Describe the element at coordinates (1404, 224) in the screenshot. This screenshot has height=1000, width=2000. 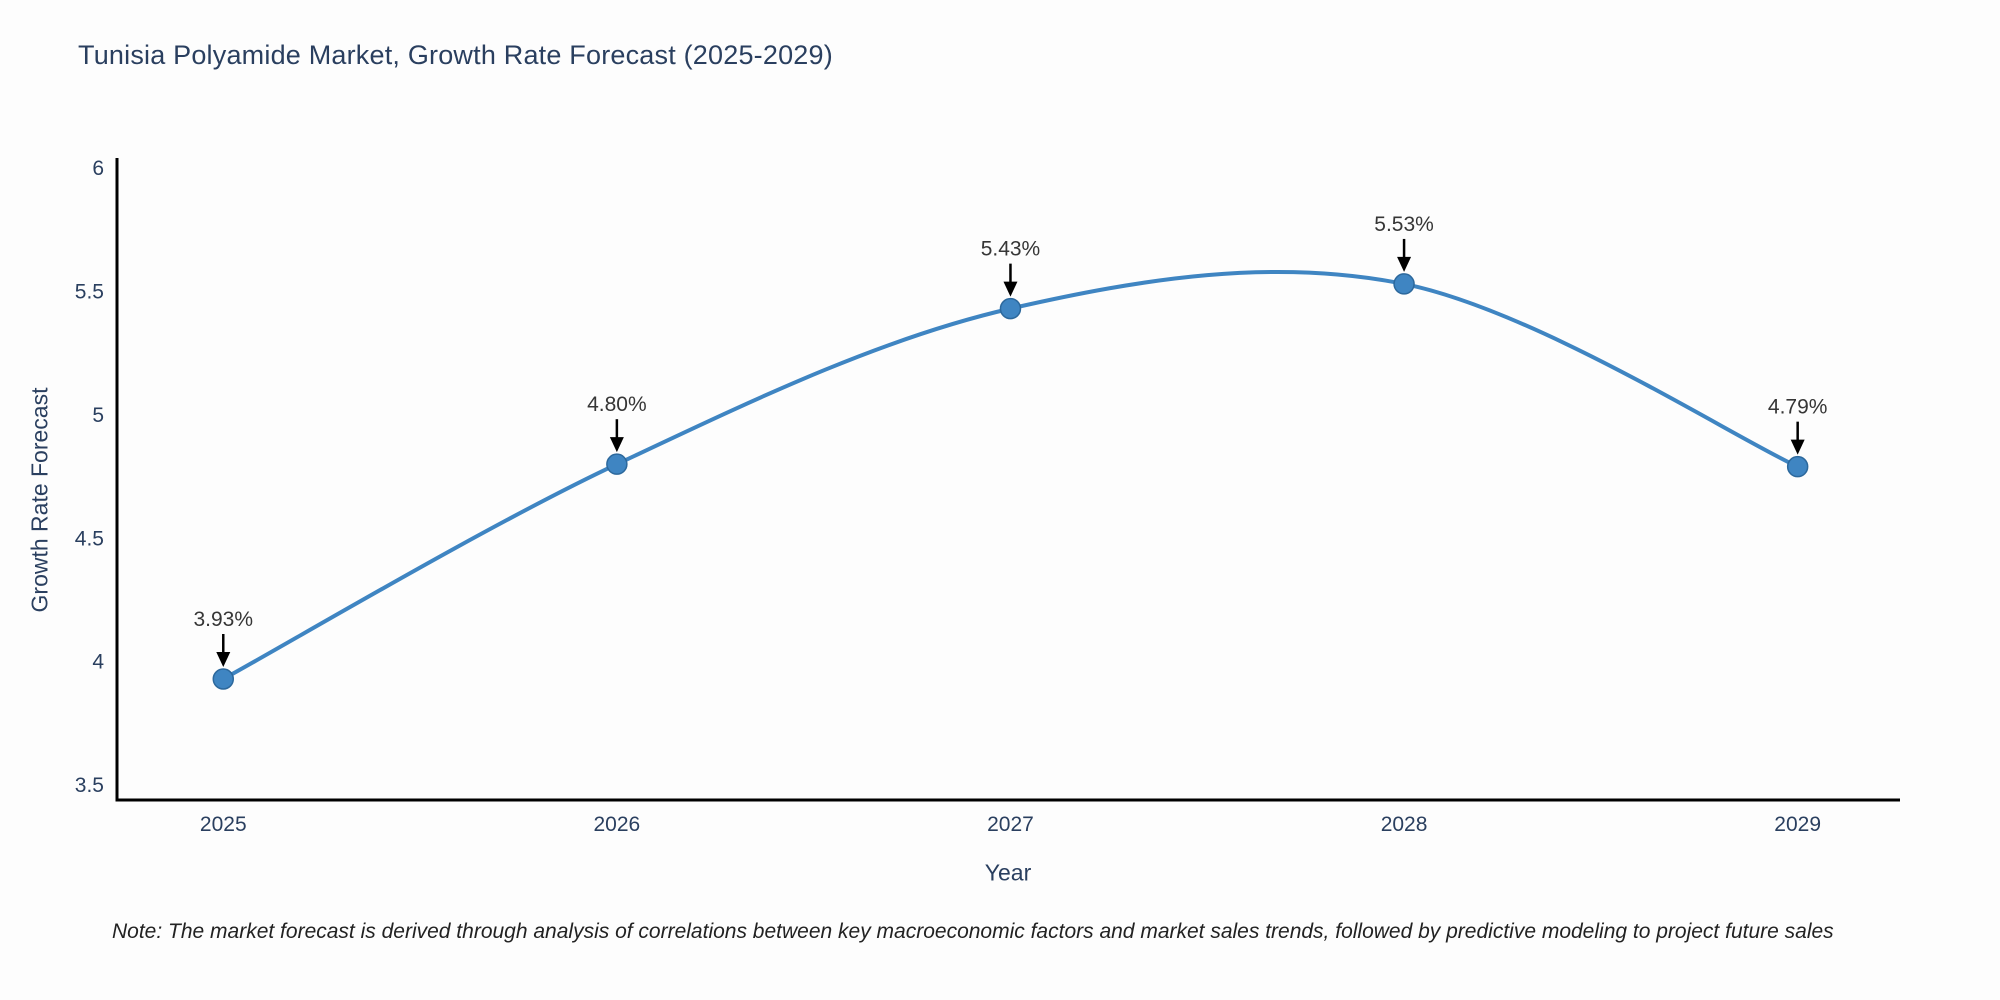
I see `point-annotation-label: 5.53%` at that location.